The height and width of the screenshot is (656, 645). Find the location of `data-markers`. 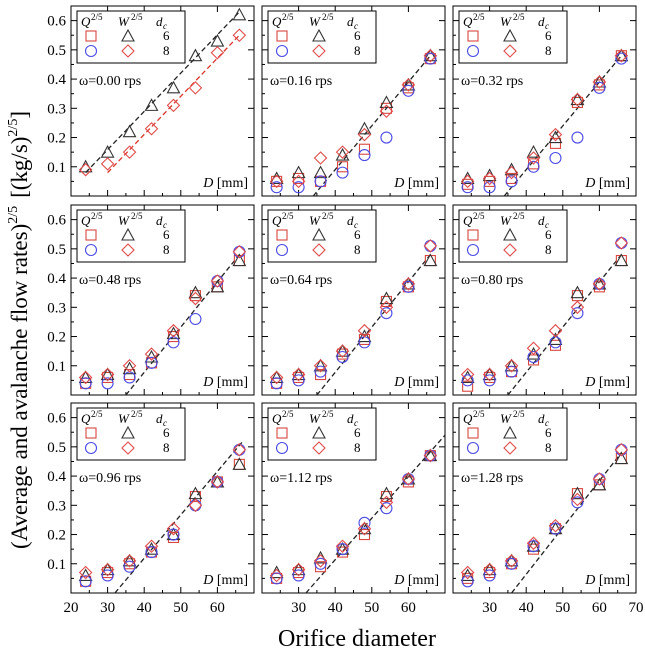

data-markers is located at coordinates (353, 516).